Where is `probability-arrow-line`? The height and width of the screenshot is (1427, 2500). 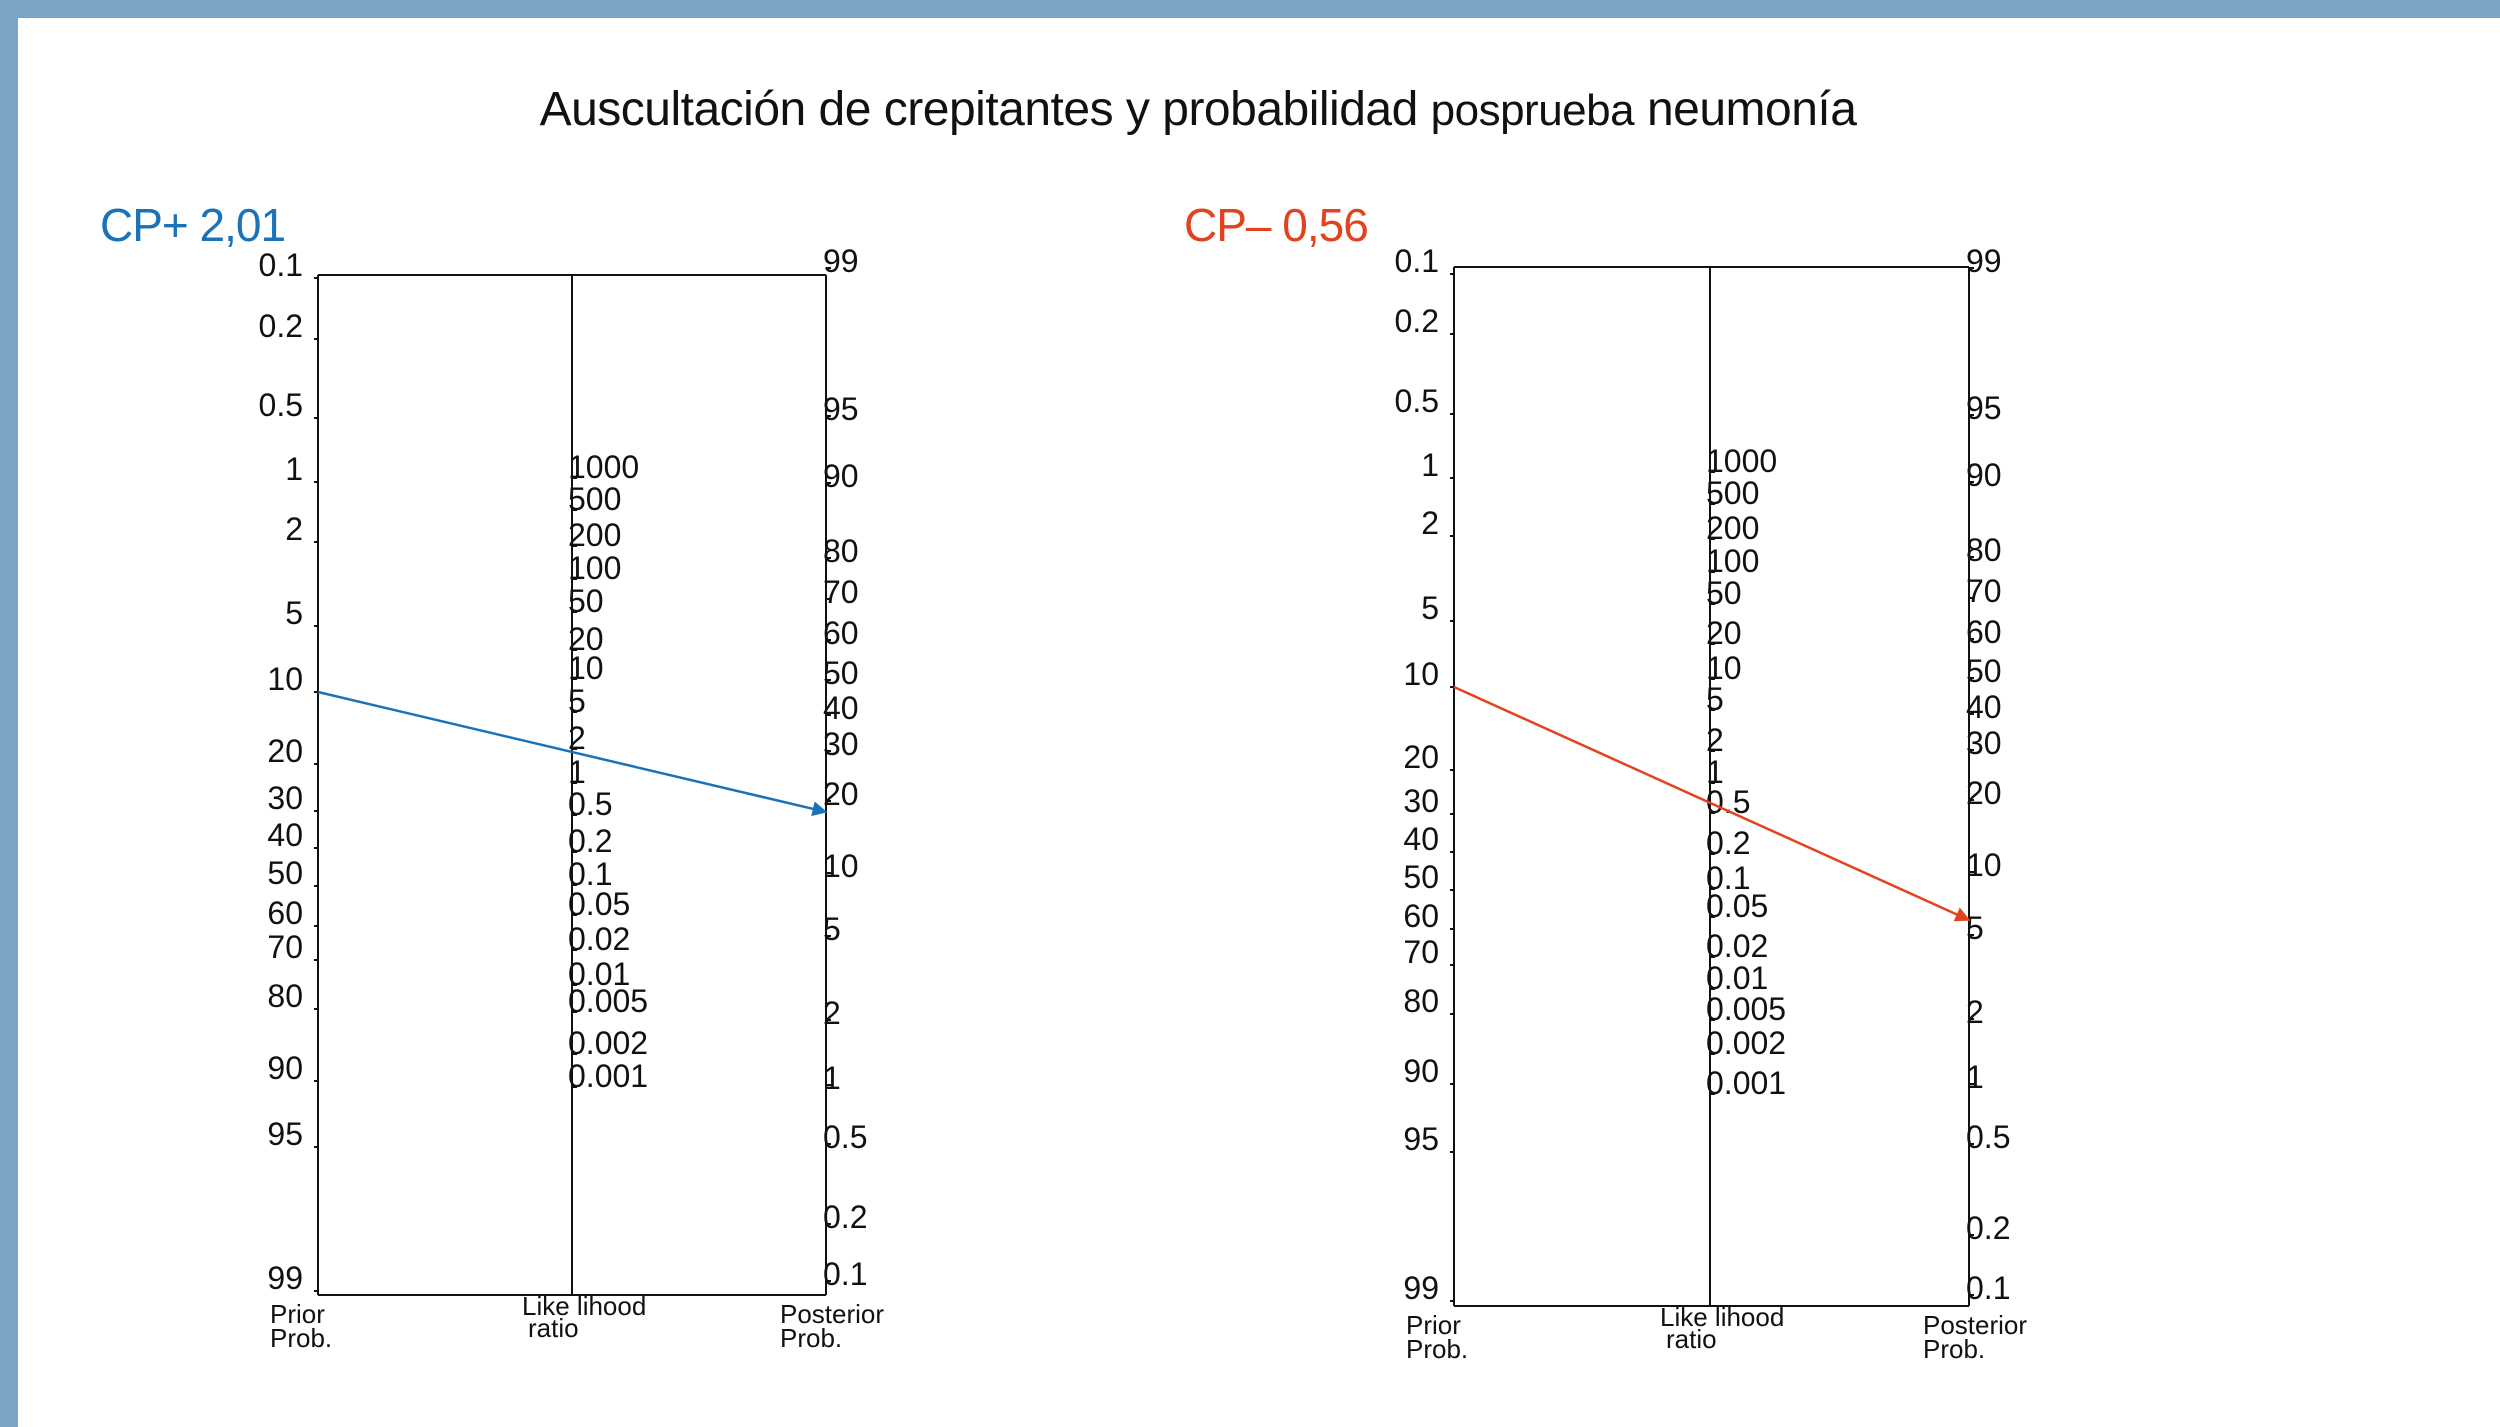 probability-arrow-line is located at coordinates (1712, 803).